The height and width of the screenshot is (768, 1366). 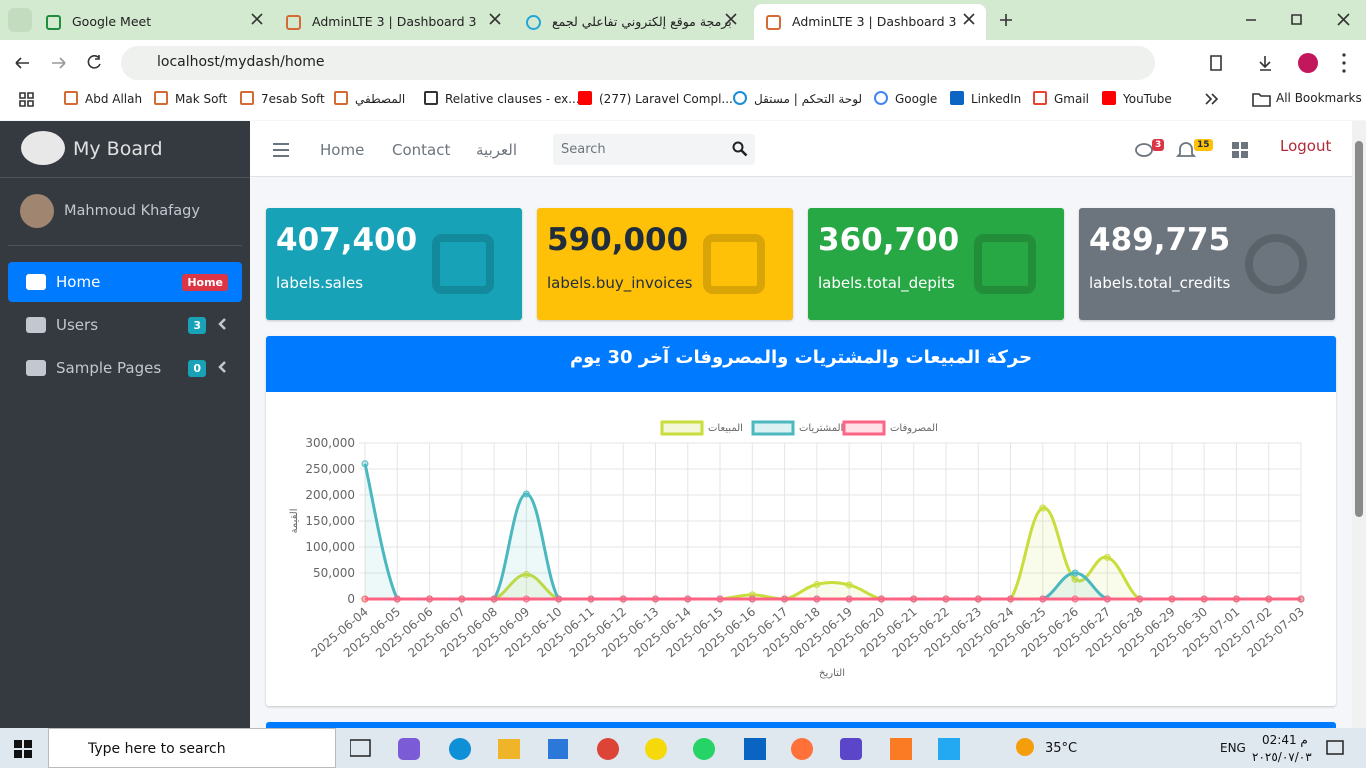 I want to click on x-axis-title: التاريخ, so click(x=832, y=673).